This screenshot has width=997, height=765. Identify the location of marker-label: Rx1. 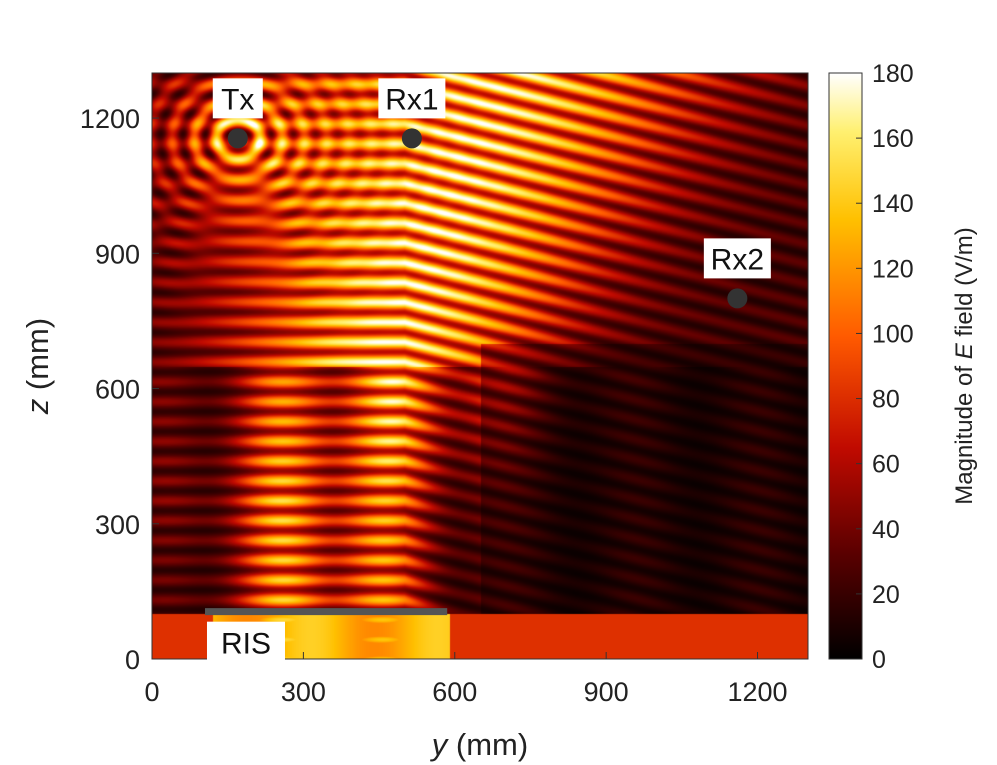
(411, 99).